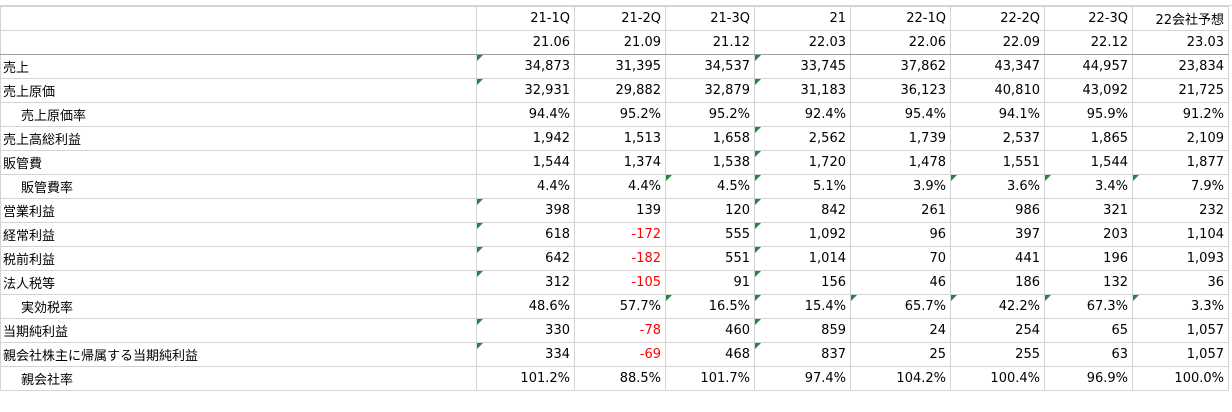 The height and width of the screenshot is (412, 1232). I want to click on date-header: 21.12, so click(710, 42).